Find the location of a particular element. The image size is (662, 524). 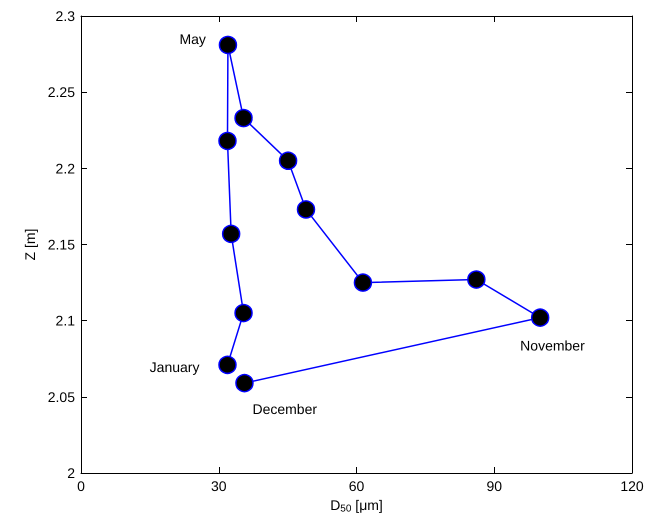

y-tick-label: 2 is located at coordinates (71, 473).